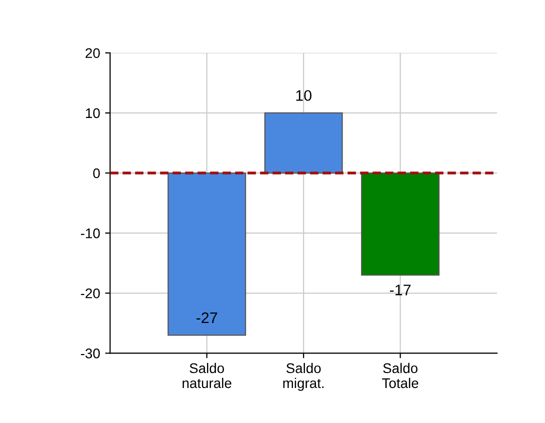  What do you see at coordinates (400, 375) in the screenshot?
I see `x-tick-label: Saldo Totale` at bounding box center [400, 375].